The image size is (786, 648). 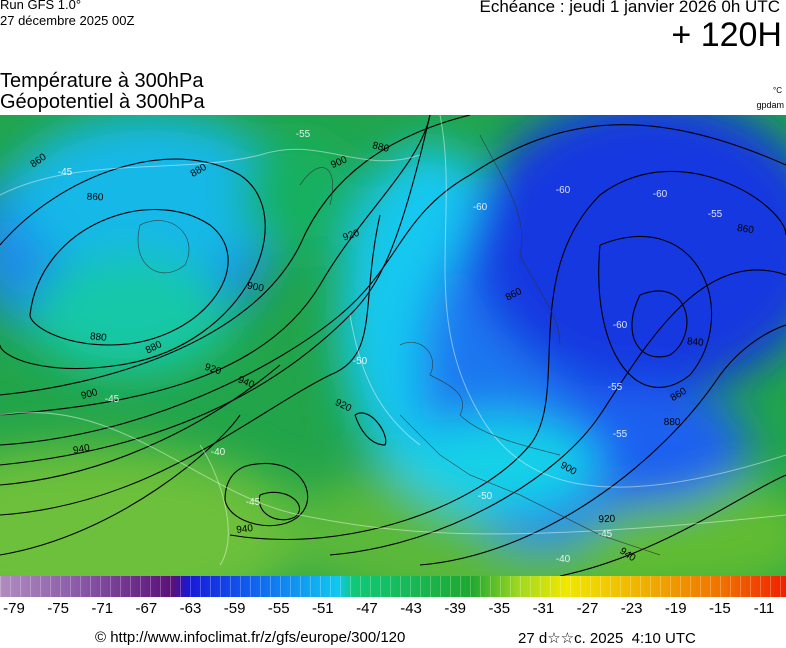 I want to click on colorbar, so click(x=393, y=586).